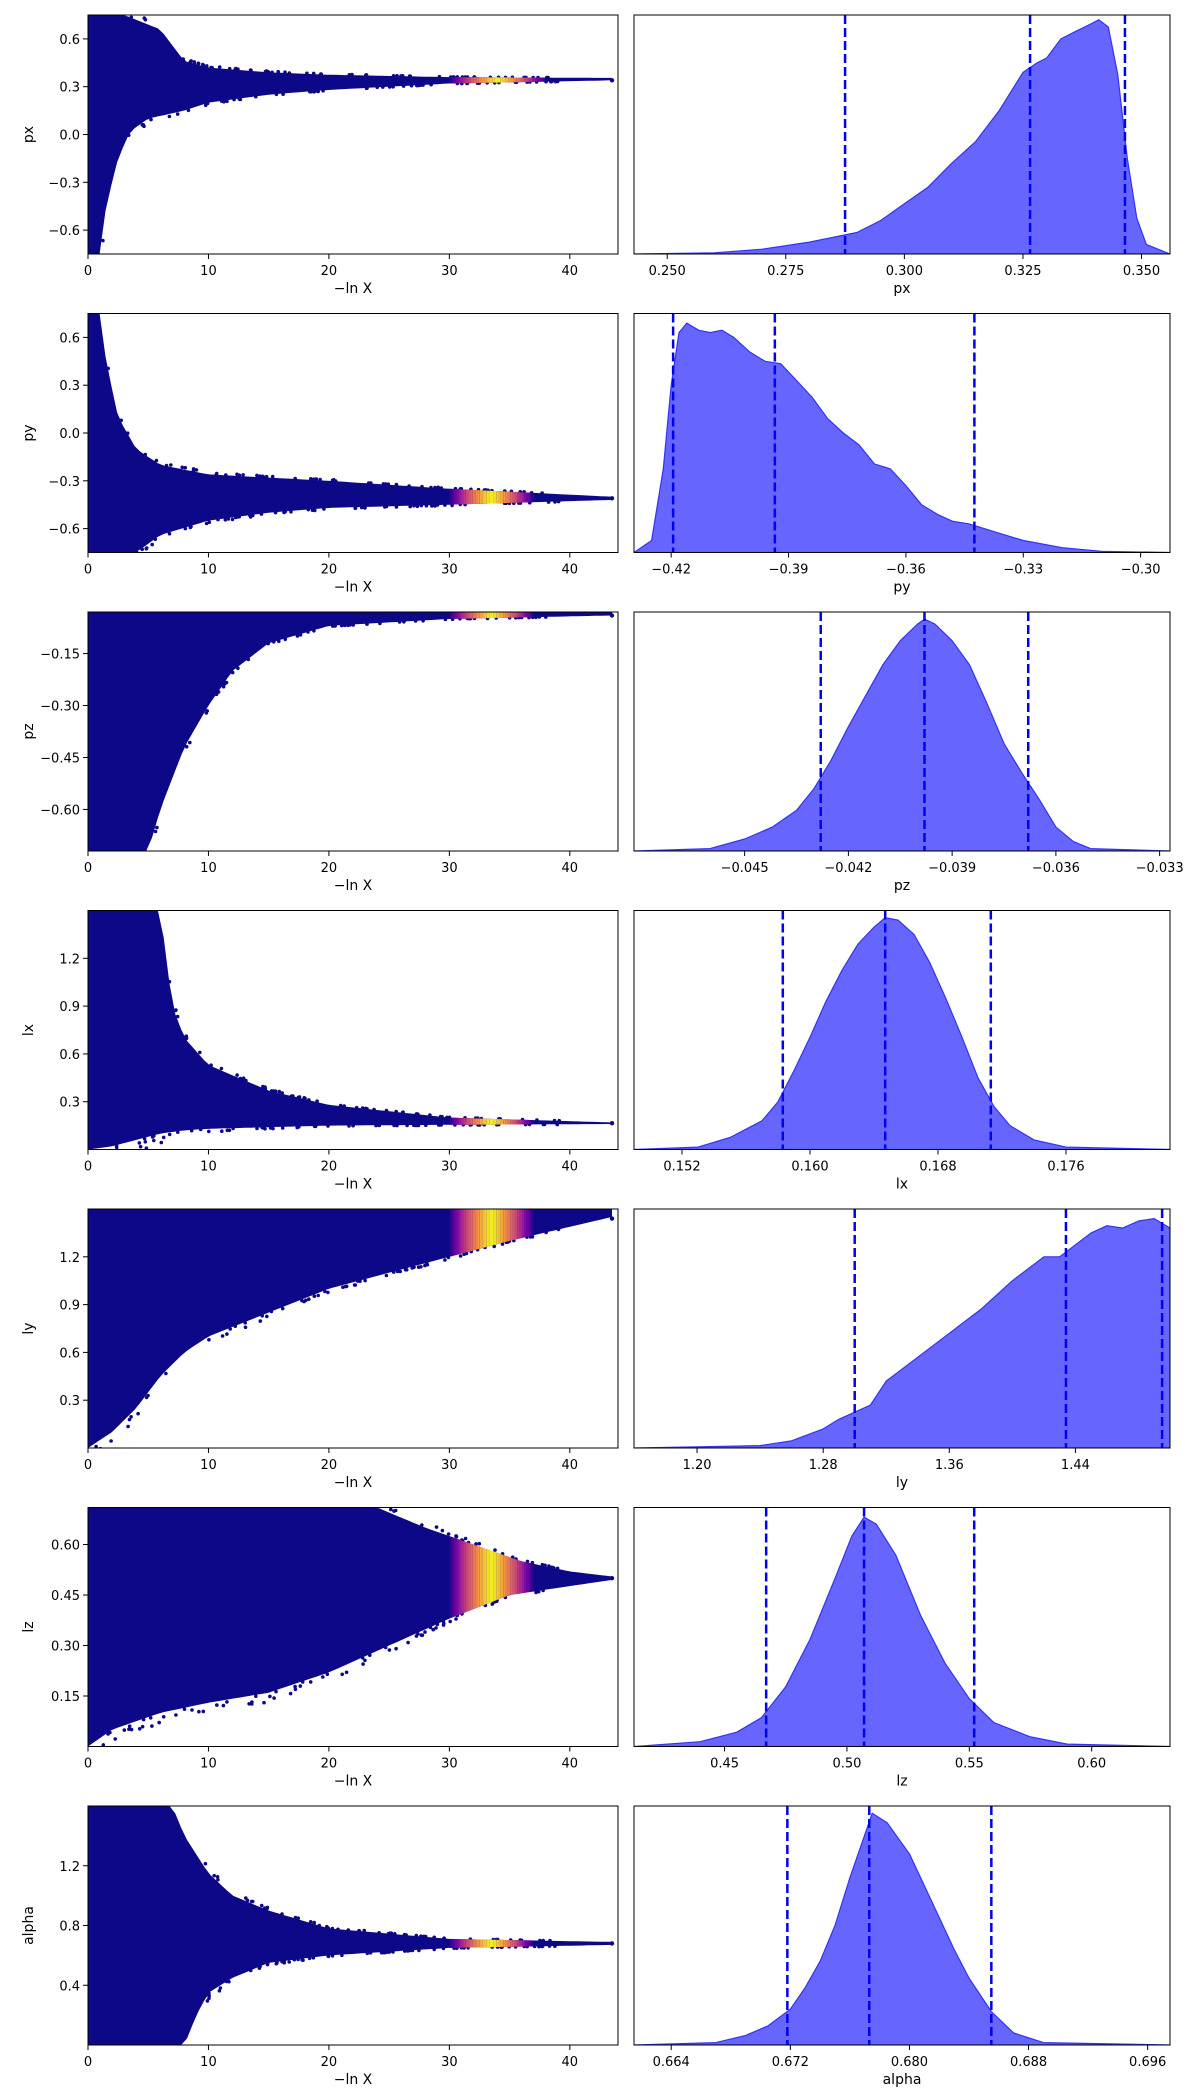 The image size is (1200, 2100). What do you see at coordinates (69, 1007) in the screenshot?
I see `trace-ytick-label-3-1: 0.9` at bounding box center [69, 1007].